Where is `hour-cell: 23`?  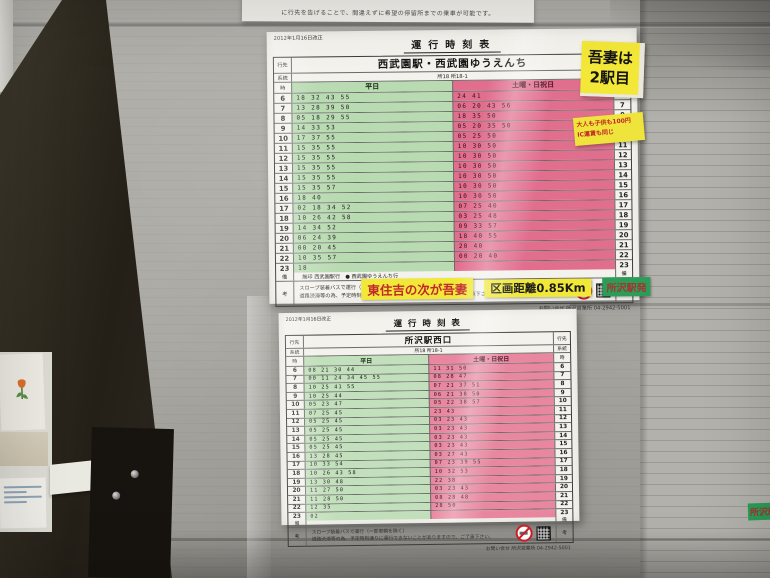
hour-cell: 23 is located at coordinates (284, 268).